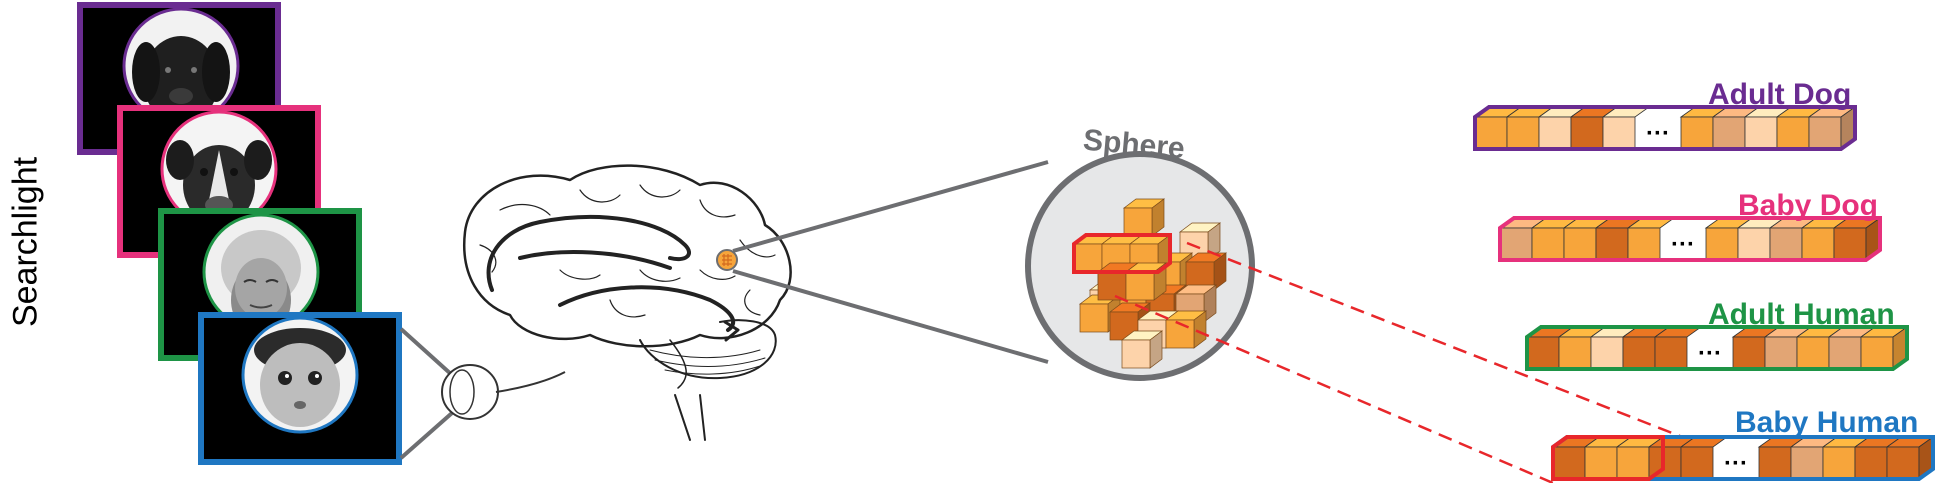 This screenshot has width=1951, height=483. What do you see at coordinates (1801, 314) in the screenshot?
I see `vector-label-adult-human: Adult Human` at bounding box center [1801, 314].